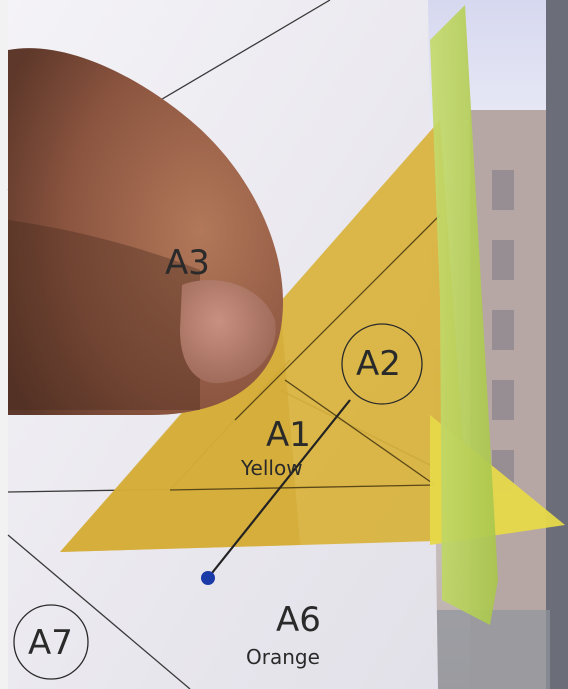 Image resolution: width=568 pixels, height=689 pixels. Describe the element at coordinates (298, 620) in the screenshot. I see `label-a6: A6` at that location.